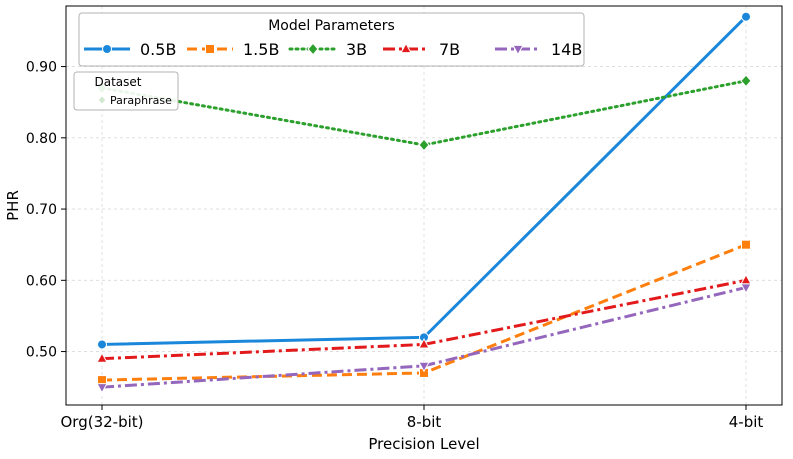  I want to click on legend-item-3b: 3B, so click(327, 49).